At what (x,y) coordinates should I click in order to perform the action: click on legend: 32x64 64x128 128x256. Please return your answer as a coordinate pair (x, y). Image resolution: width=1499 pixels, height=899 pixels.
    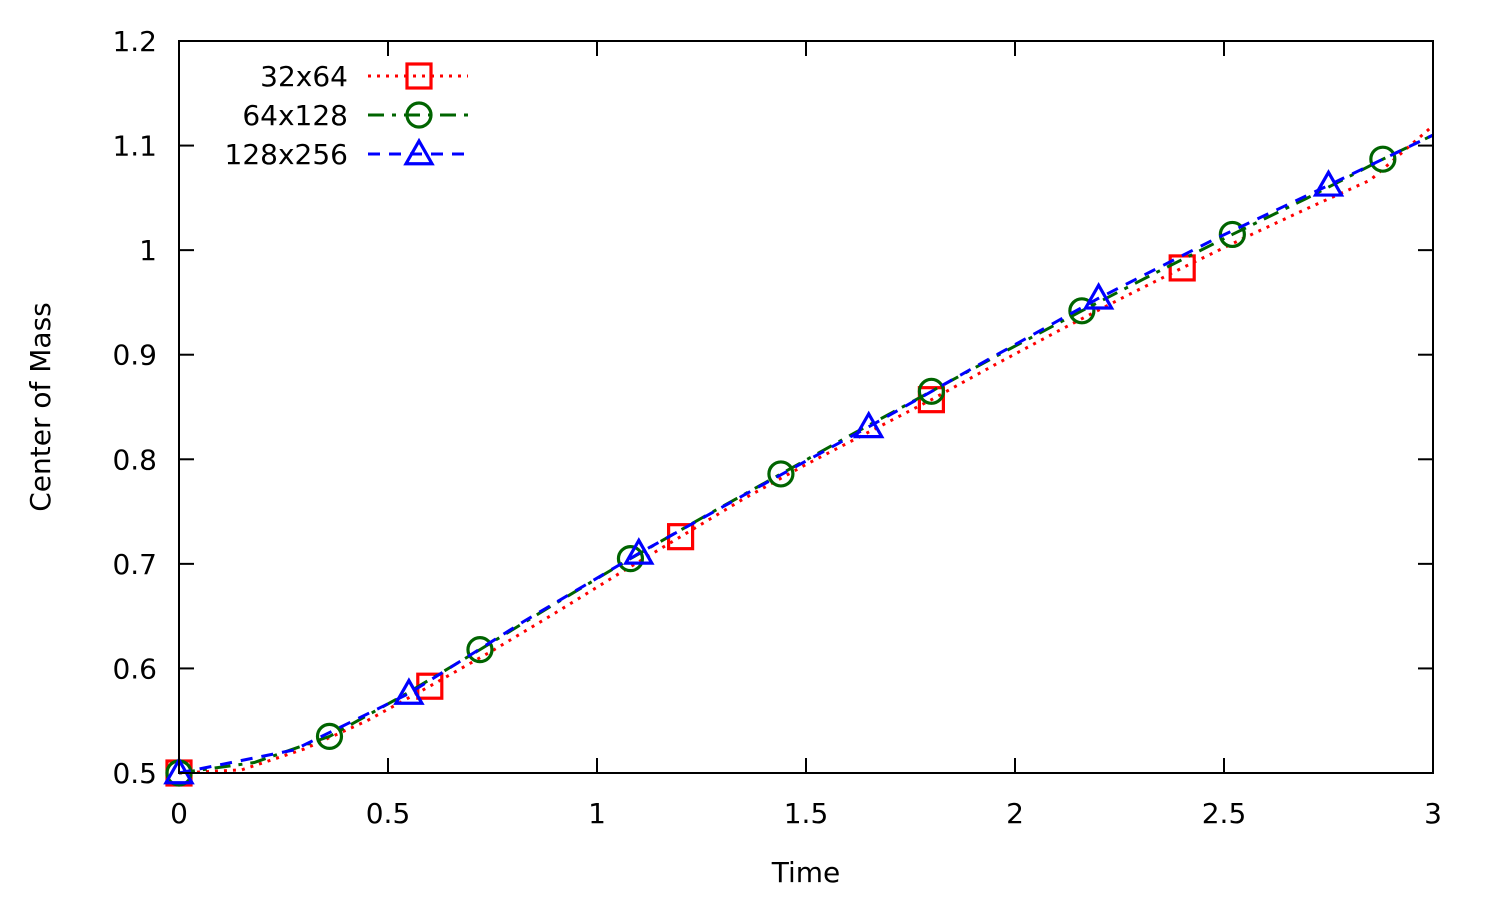
    Looking at the image, I should click on (346, 115).